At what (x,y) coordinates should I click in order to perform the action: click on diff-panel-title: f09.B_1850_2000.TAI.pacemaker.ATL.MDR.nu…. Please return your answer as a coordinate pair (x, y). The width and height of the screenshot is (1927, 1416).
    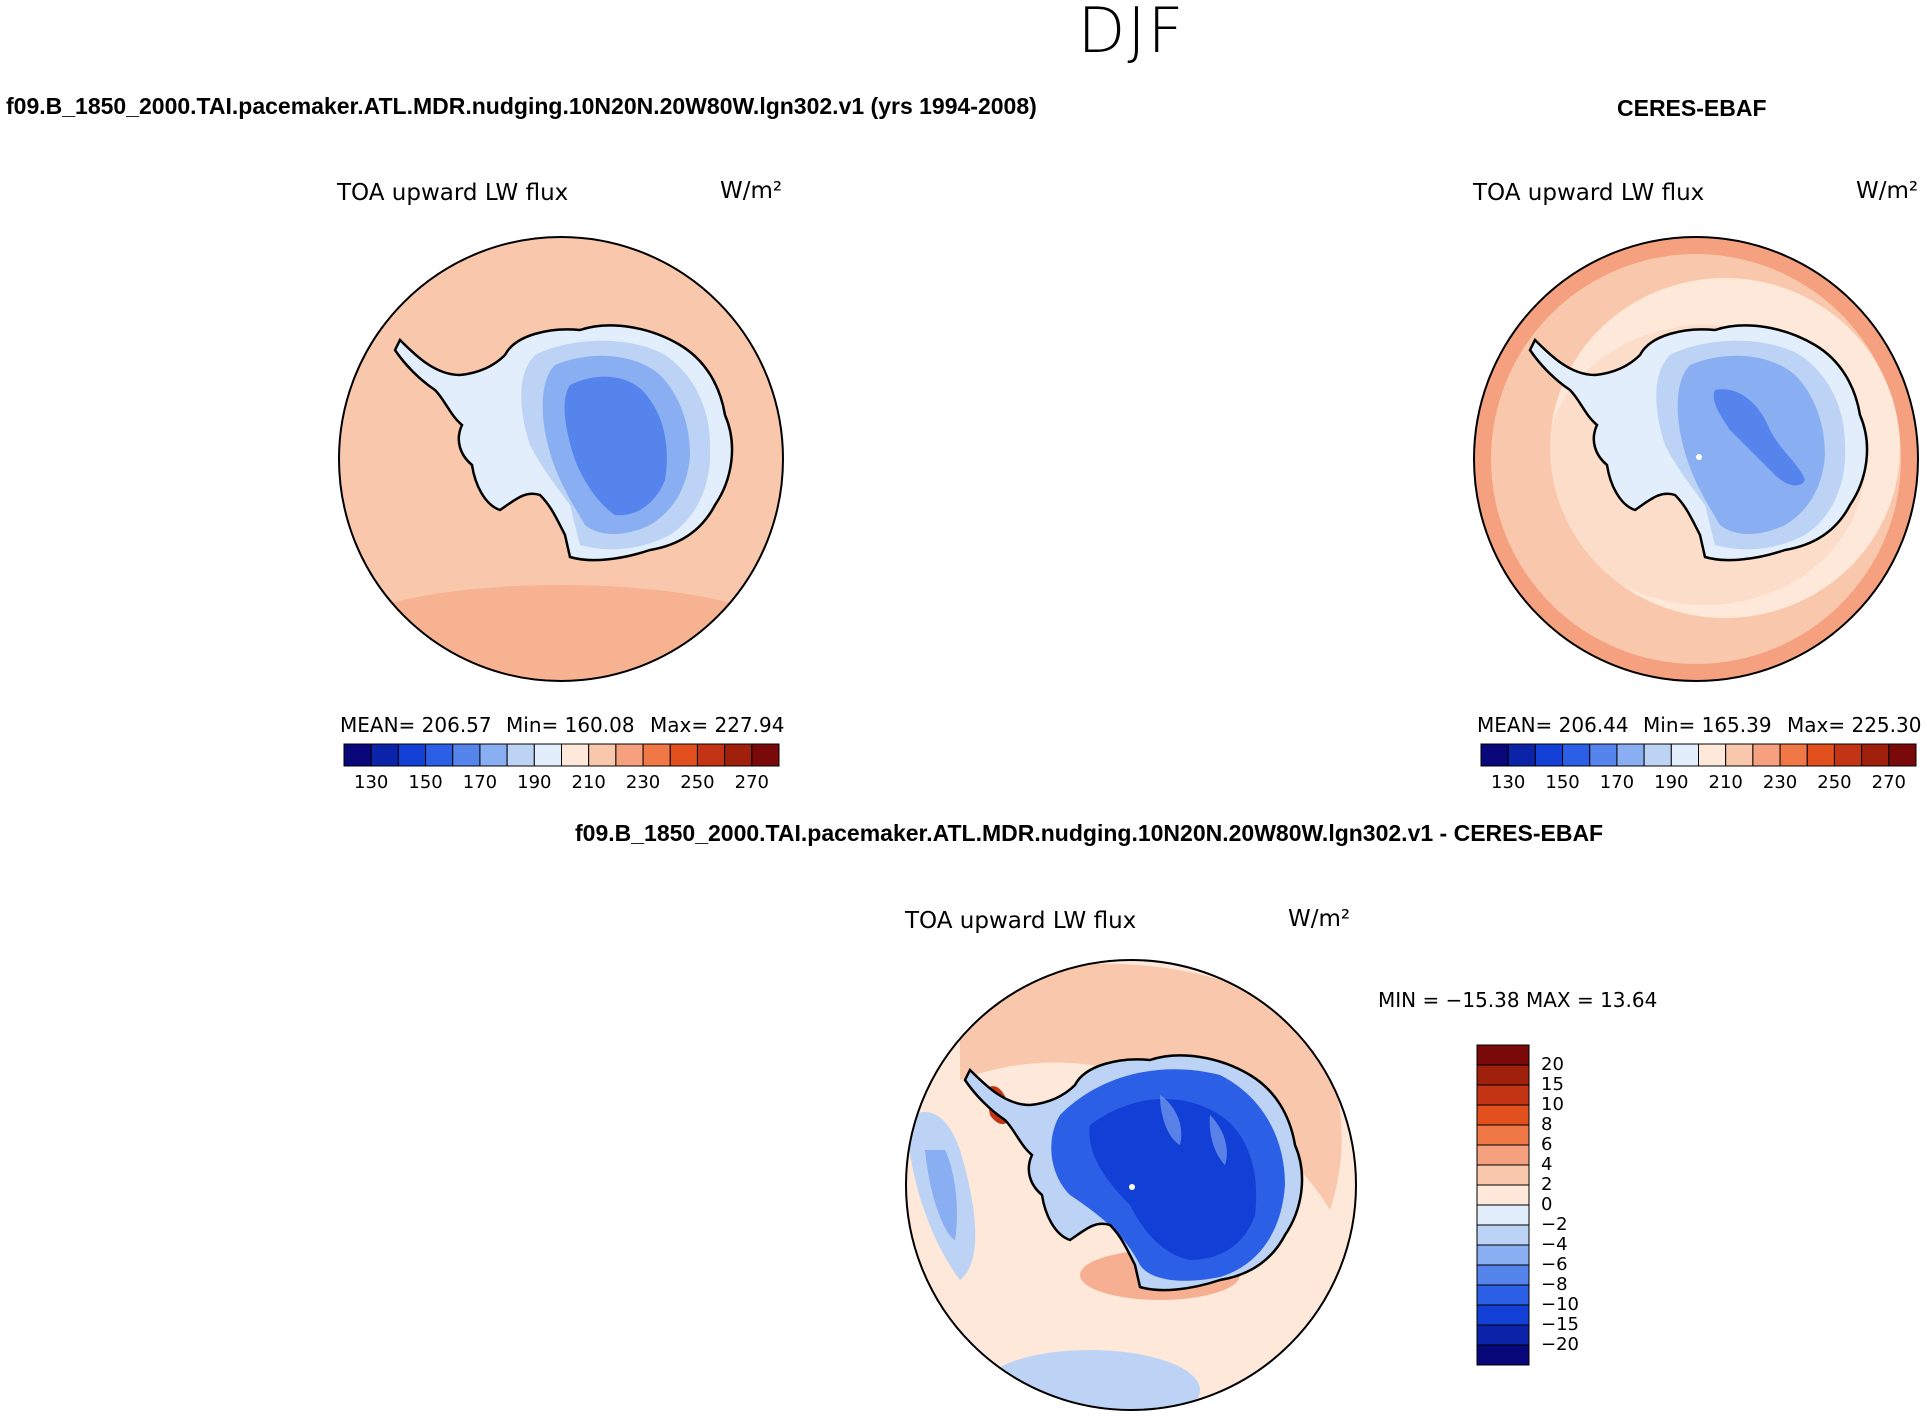
    Looking at the image, I should click on (1089, 833).